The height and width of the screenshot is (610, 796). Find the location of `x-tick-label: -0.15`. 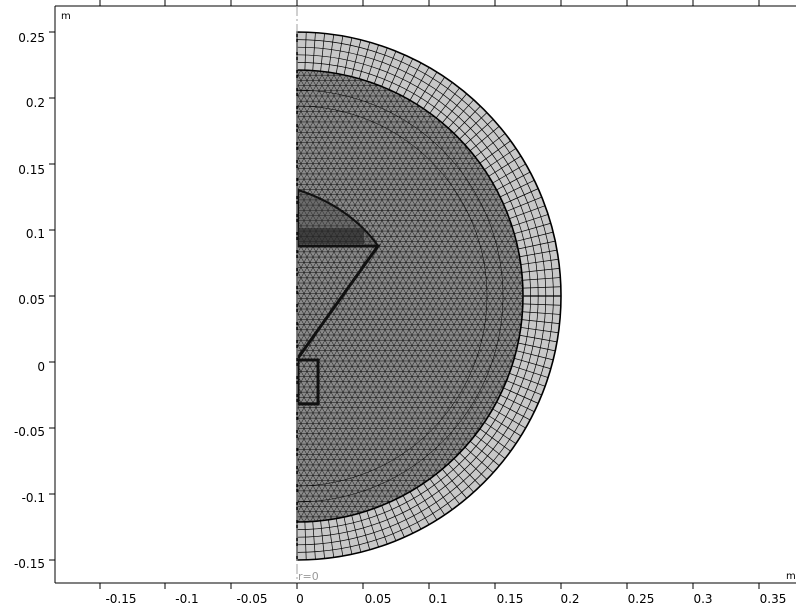

x-tick-label: -0.15 is located at coordinates (120, 599).